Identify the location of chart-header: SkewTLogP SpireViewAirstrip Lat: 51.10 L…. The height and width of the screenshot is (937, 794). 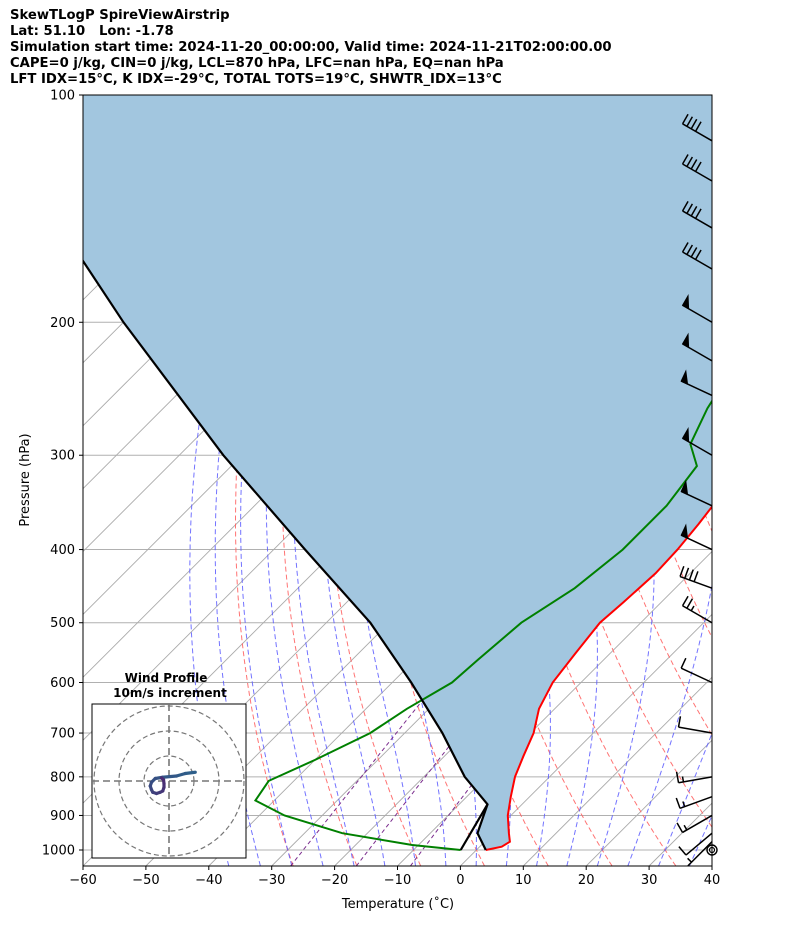
(311, 48).